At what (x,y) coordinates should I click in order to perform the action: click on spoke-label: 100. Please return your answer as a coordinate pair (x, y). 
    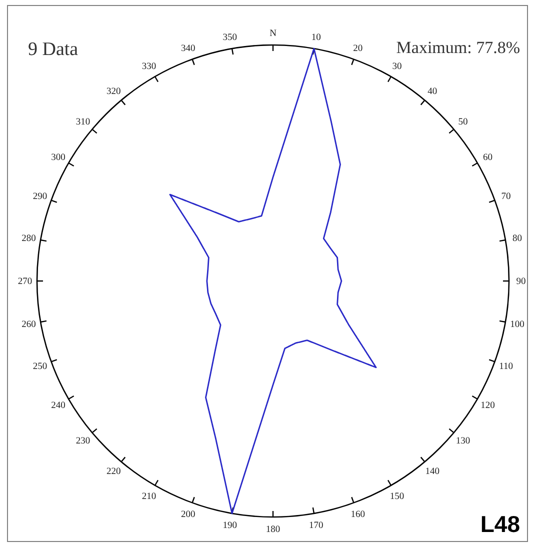
    Looking at the image, I should click on (517, 325).